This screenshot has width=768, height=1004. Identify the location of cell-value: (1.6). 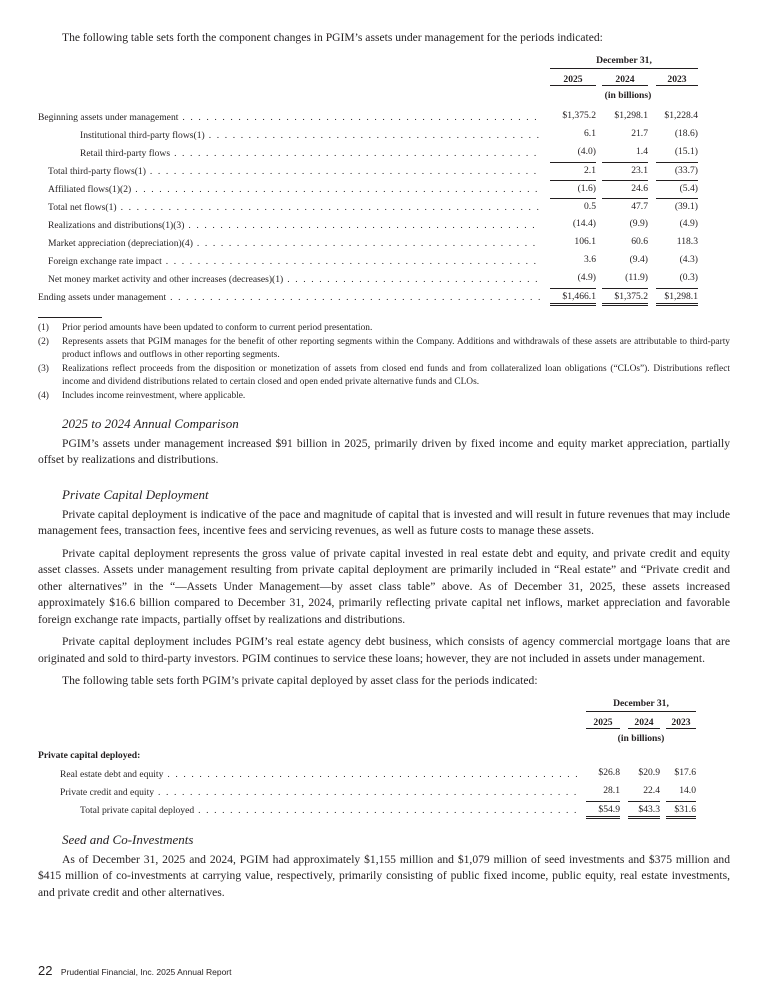
(573, 187).